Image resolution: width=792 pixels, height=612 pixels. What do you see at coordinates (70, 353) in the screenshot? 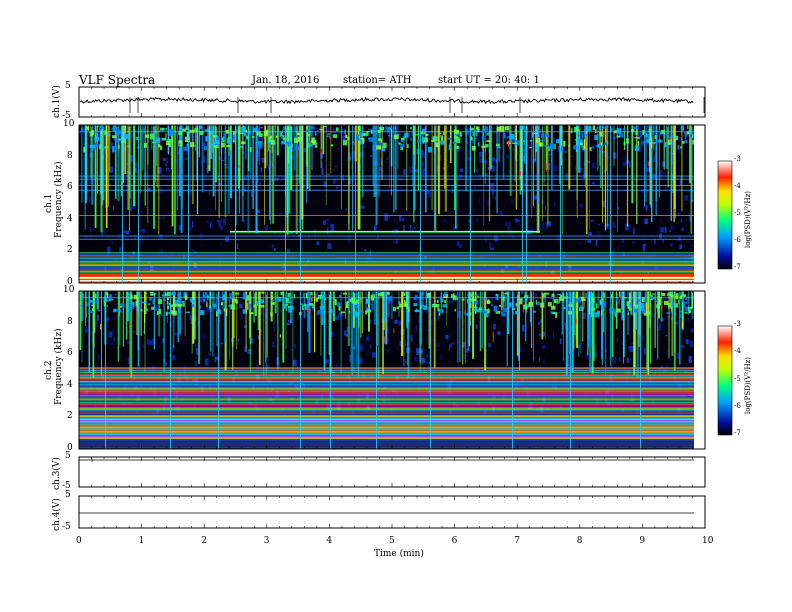
I see `y-tick-label: 6` at bounding box center [70, 353].